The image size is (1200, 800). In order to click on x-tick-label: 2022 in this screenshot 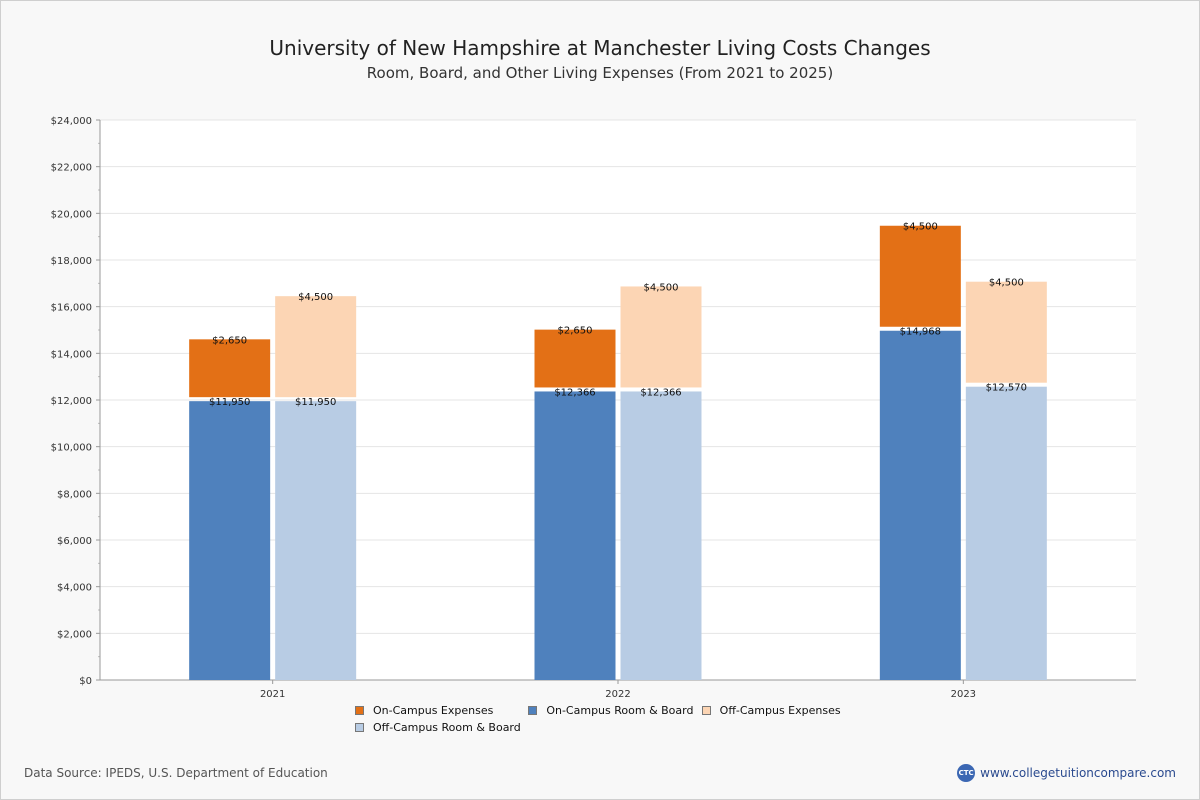, I will do `click(617, 694)`.